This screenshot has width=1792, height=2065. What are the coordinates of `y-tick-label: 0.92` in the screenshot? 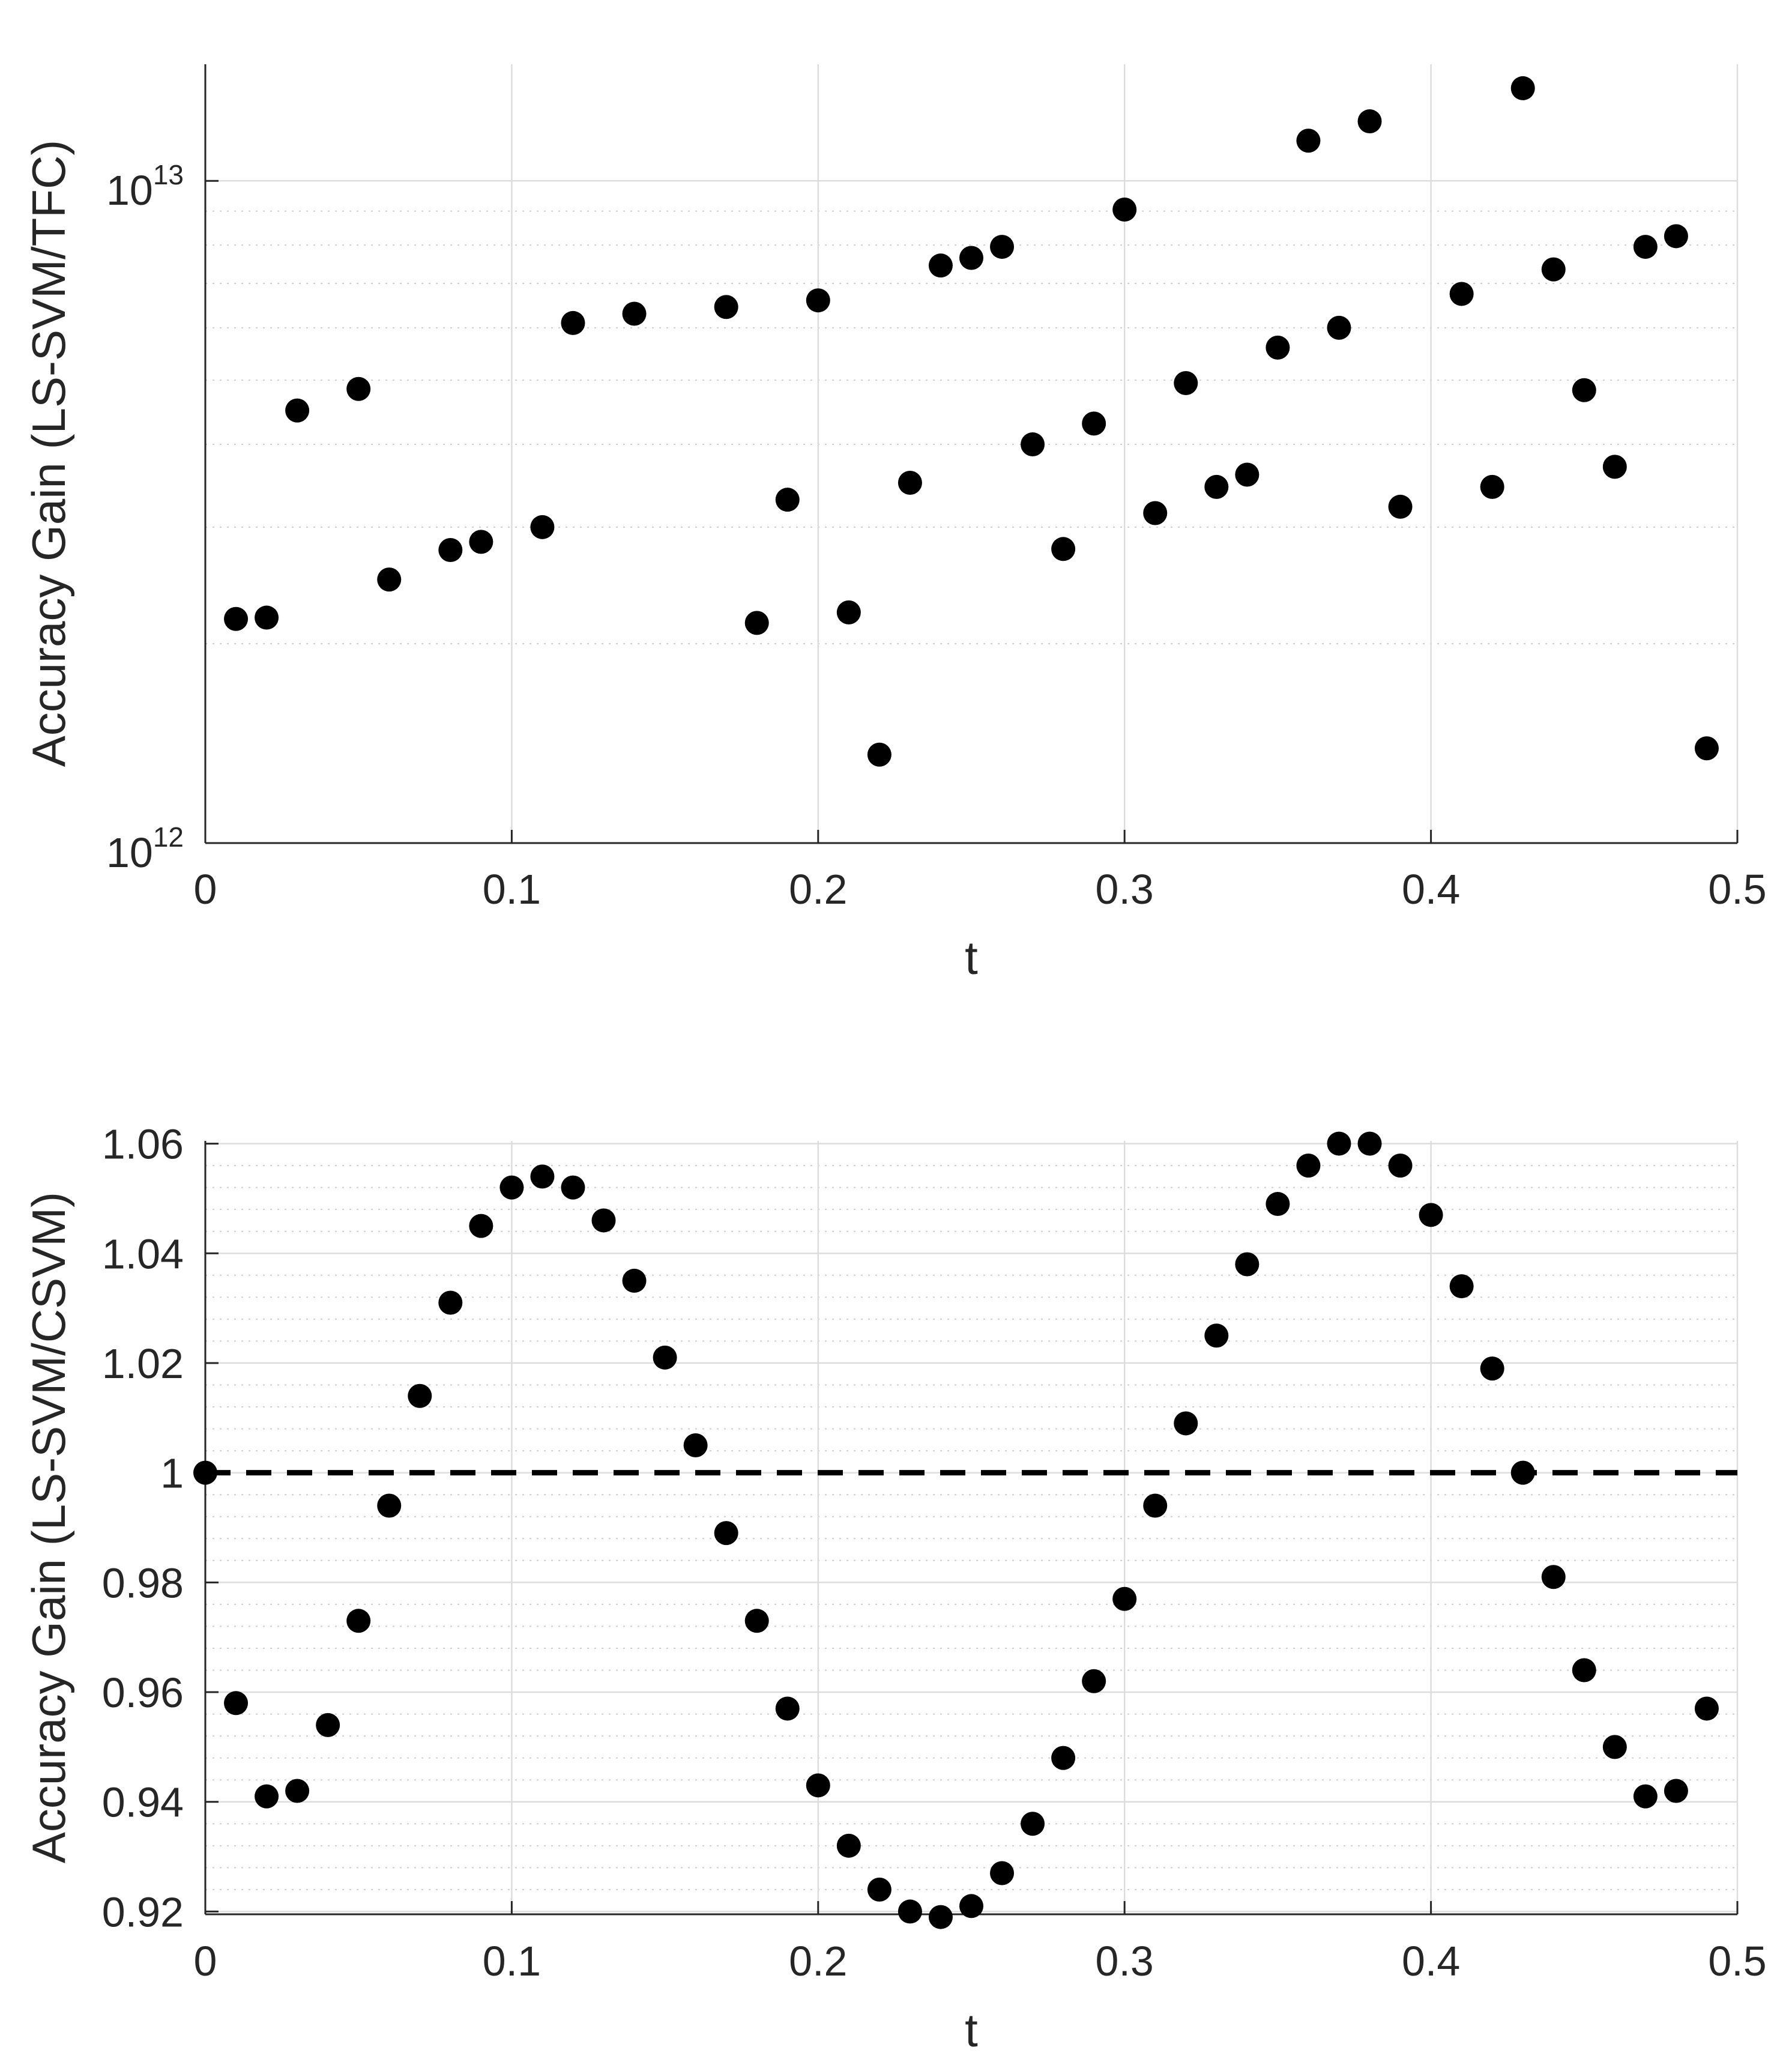 It's located at (143, 1912).